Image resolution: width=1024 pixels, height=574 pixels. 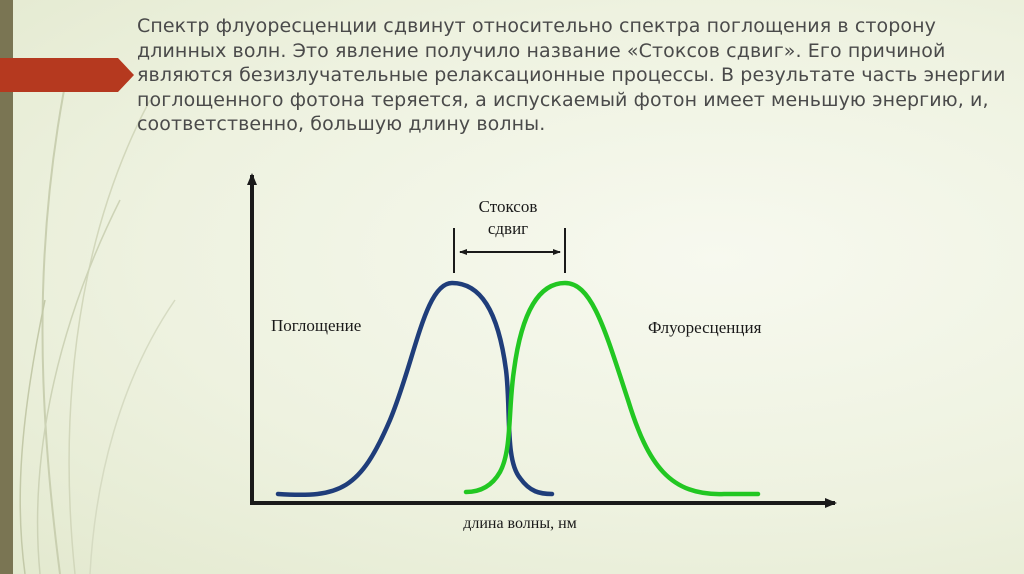 I want to click on shift-label-line2: сдвиг, so click(x=508, y=228).